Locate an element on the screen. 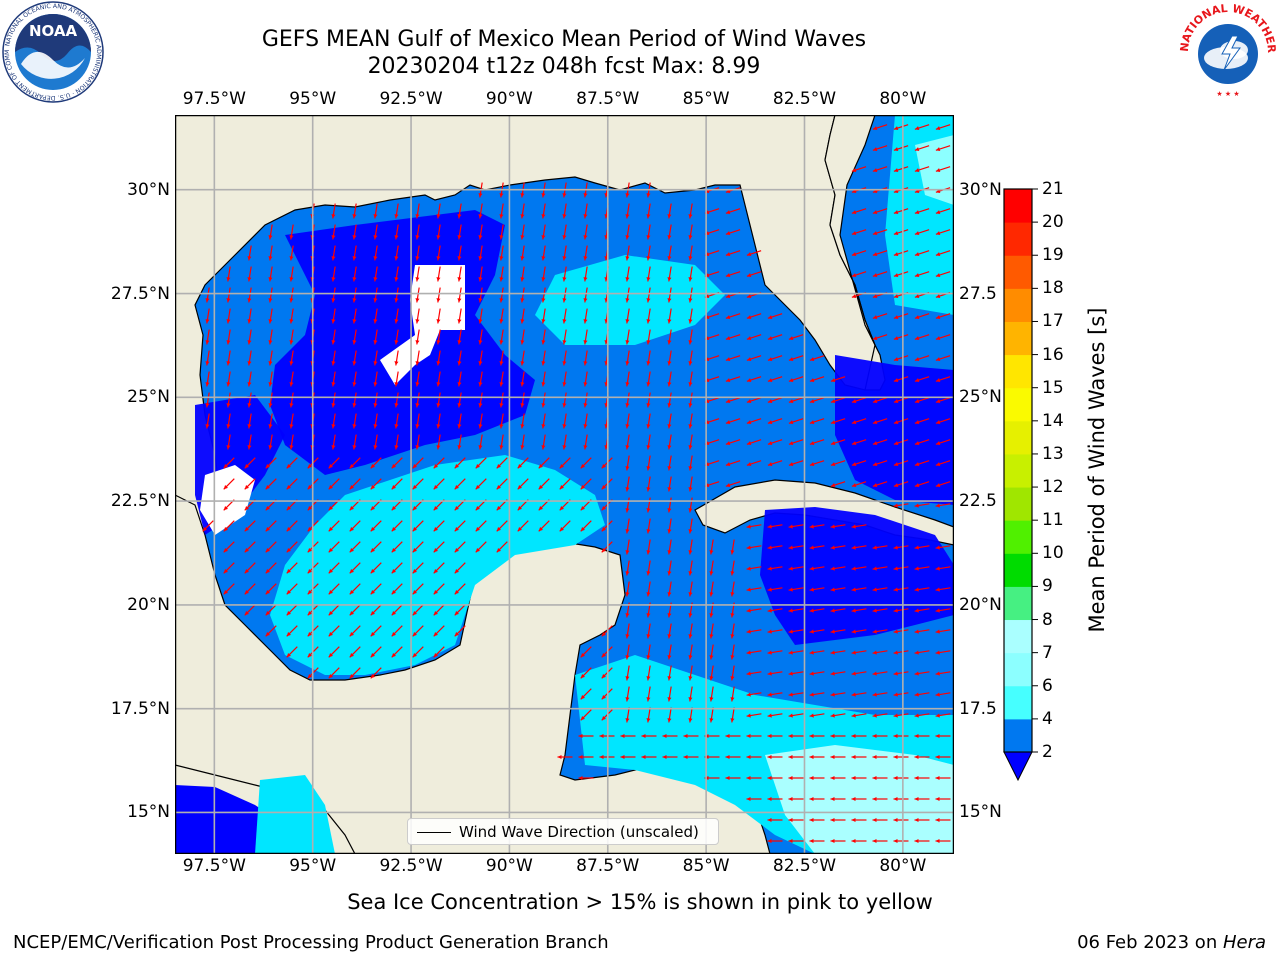 The image size is (1280, 960). left-lat-tick: 27.5°N is located at coordinates (140, 293).